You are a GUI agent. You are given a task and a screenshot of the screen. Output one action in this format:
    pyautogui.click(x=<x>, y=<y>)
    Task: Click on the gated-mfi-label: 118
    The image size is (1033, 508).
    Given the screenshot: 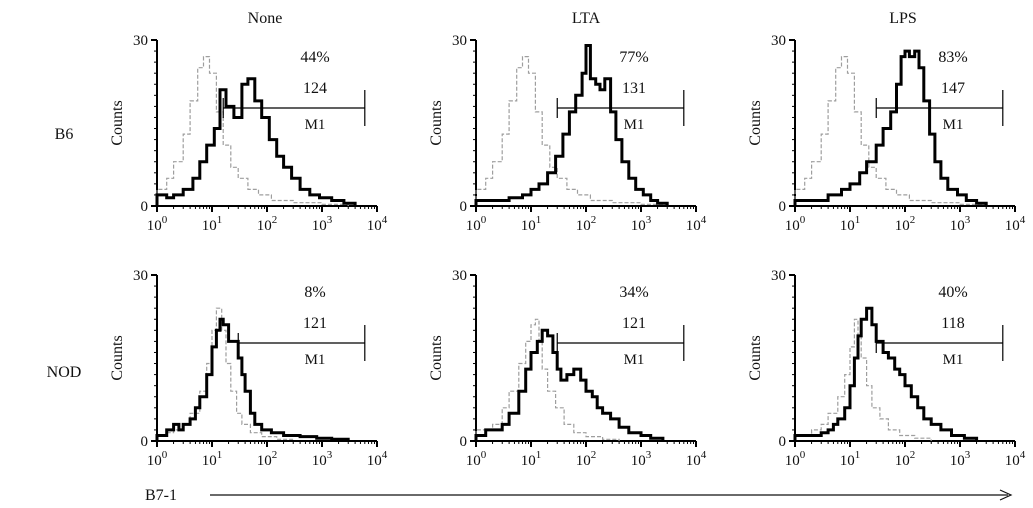 What is the action you would take?
    pyautogui.click(x=952, y=323)
    